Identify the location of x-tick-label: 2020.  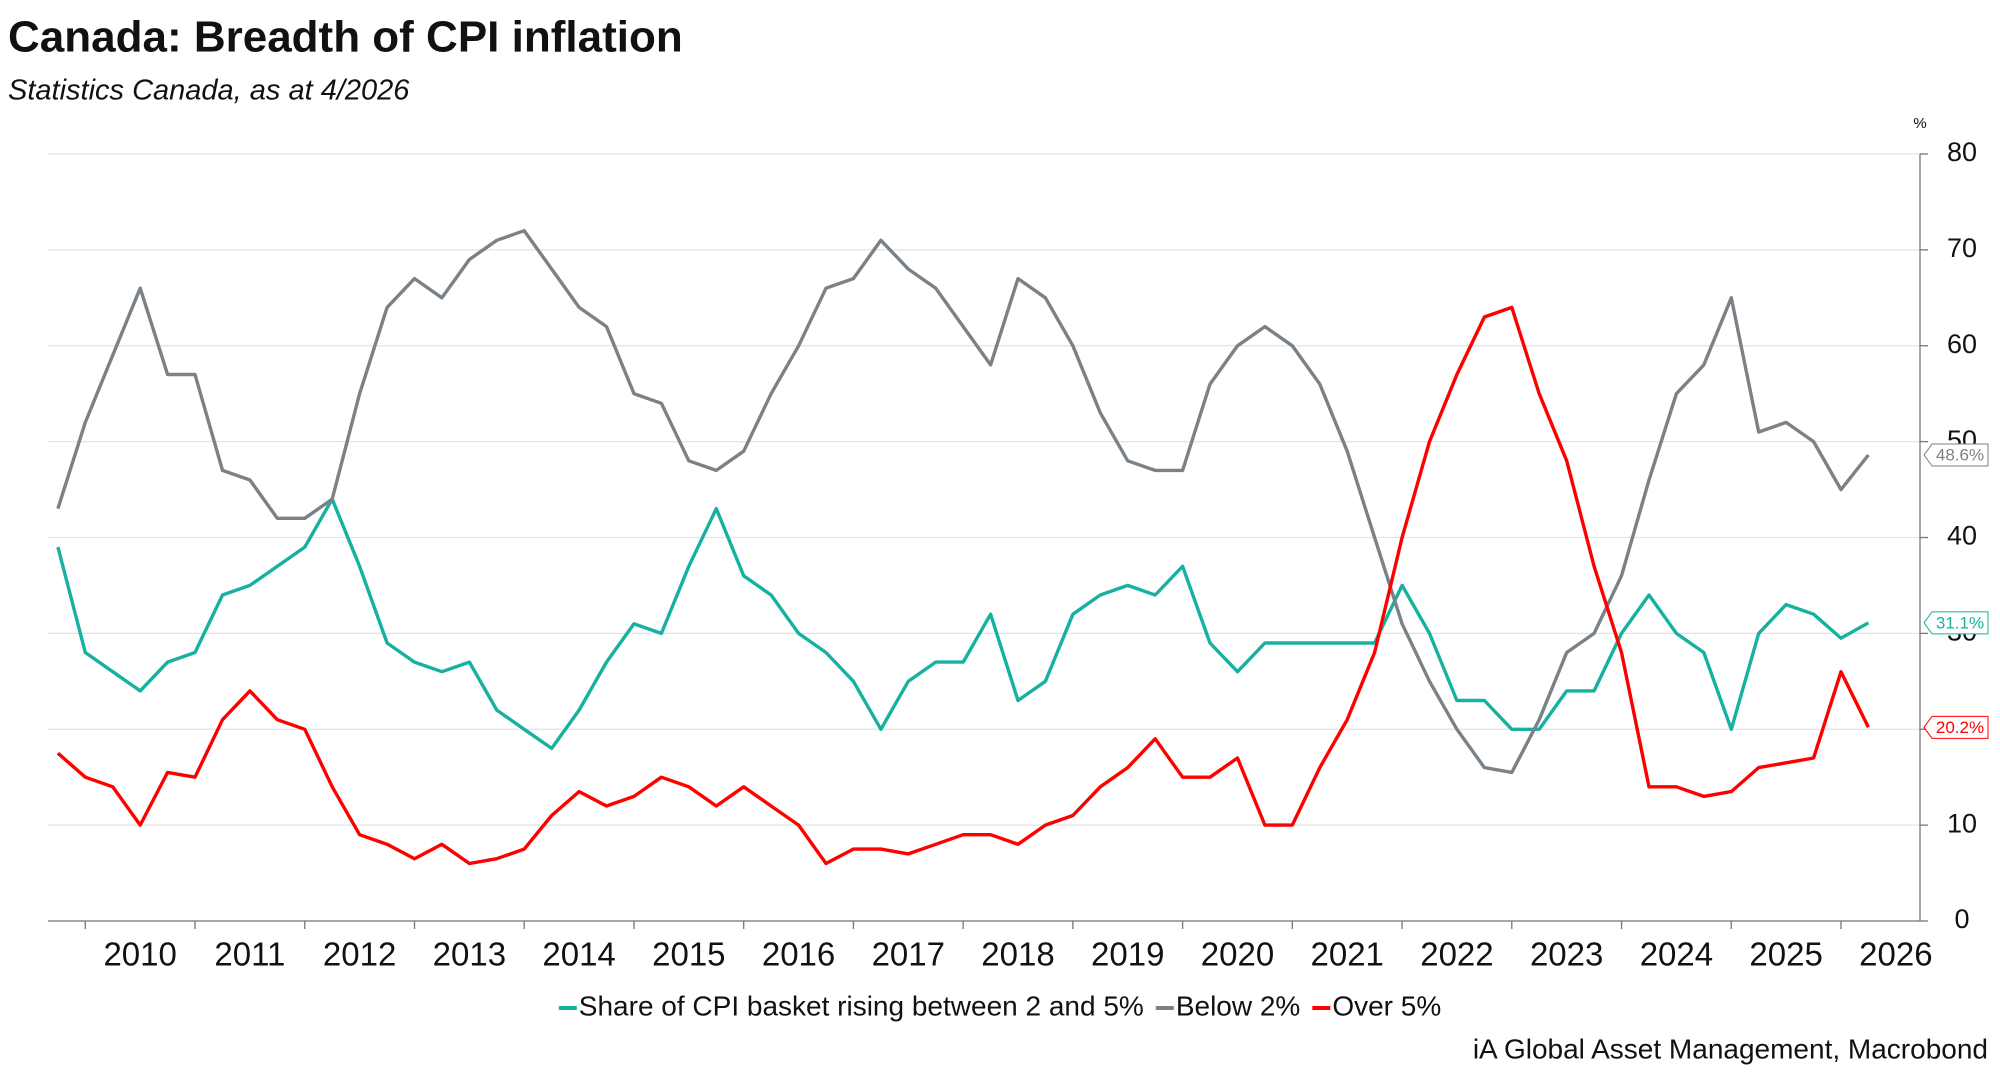
(1237, 954).